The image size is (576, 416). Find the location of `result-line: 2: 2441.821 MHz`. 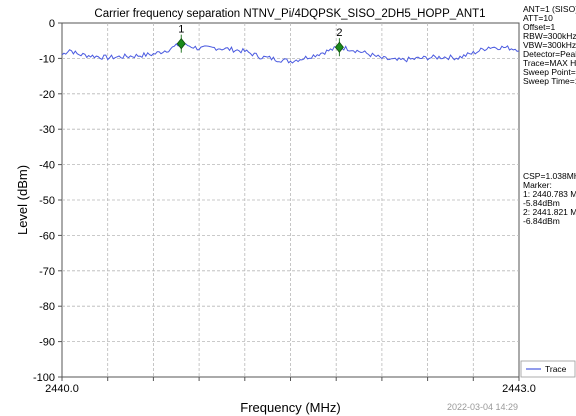

result-line: 2: 2441.821 MHz is located at coordinates (549, 212).